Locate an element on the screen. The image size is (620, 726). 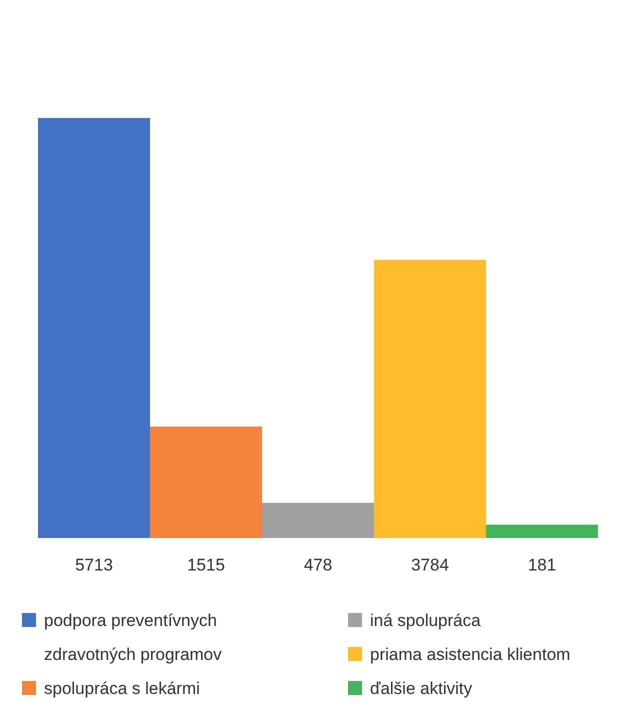
legend-label: iná spolupráca is located at coordinates (426, 620).